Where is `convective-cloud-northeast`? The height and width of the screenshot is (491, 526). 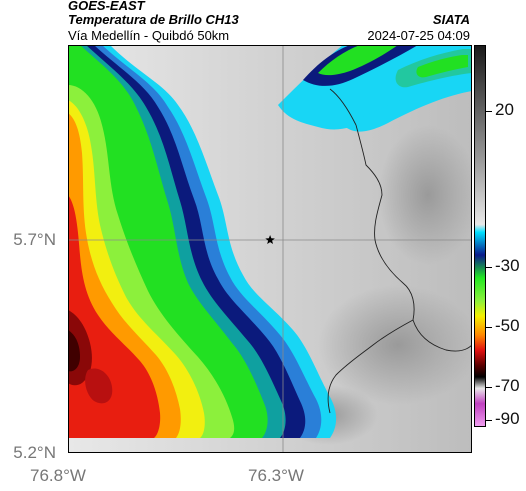 convective-cloud-northeast is located at coordinates (375, 88).